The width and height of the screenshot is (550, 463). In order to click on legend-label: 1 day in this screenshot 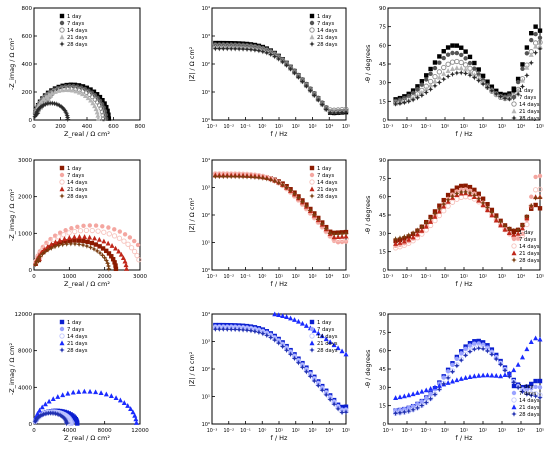, I will do `click(526, 387)`.